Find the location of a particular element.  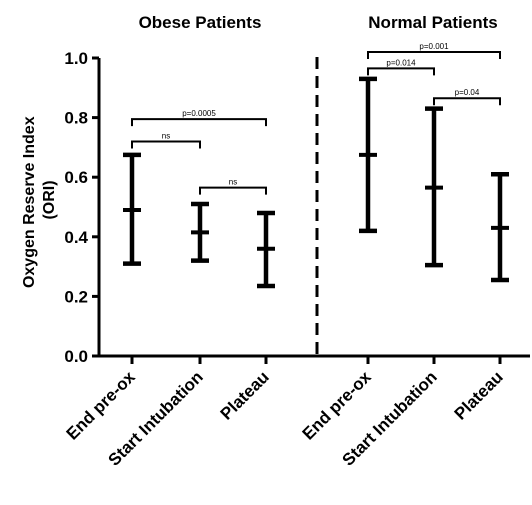

y-tick-label: 0.2 is located at coordinates (76, 296).